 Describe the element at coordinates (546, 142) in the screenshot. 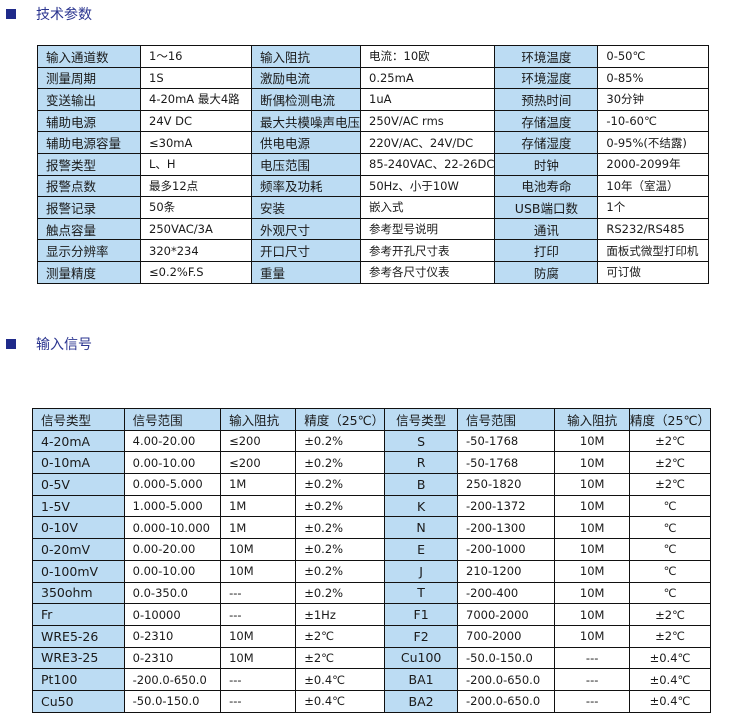

I see `param-label: 存储湿度` at that location.